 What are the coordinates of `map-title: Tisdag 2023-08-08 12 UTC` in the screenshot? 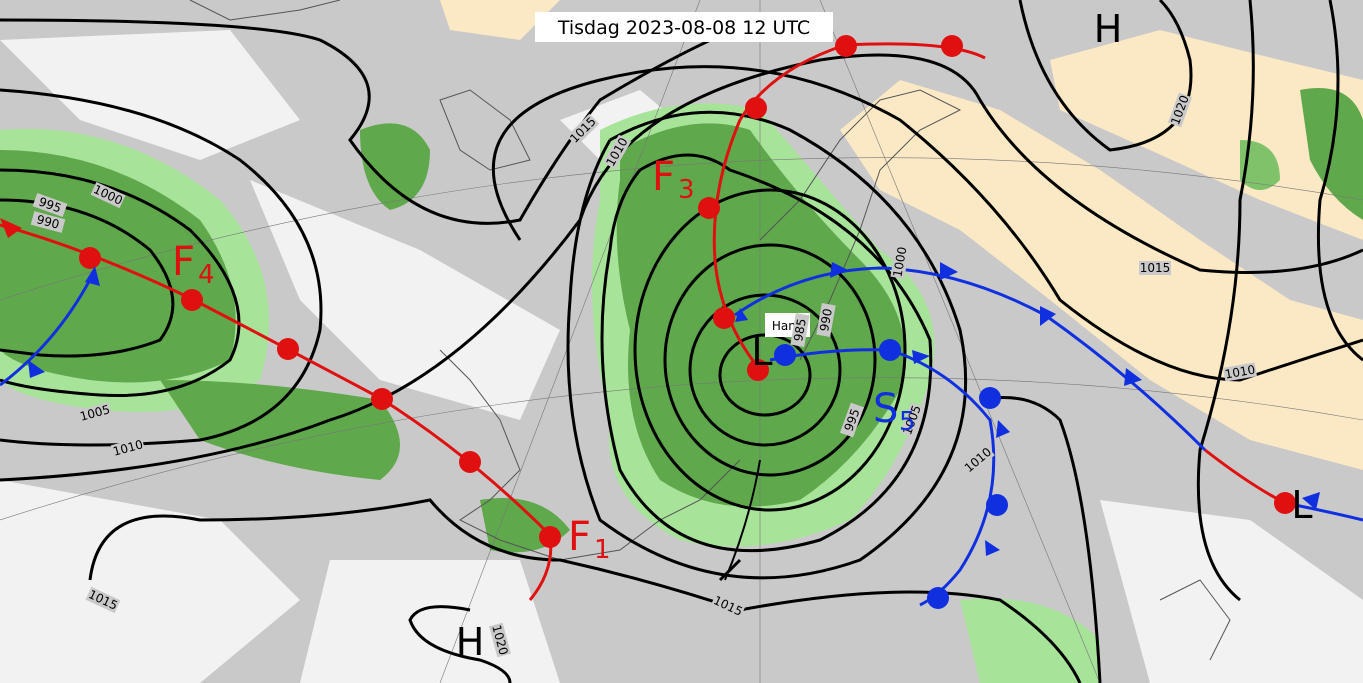 It's located at (683, 28).